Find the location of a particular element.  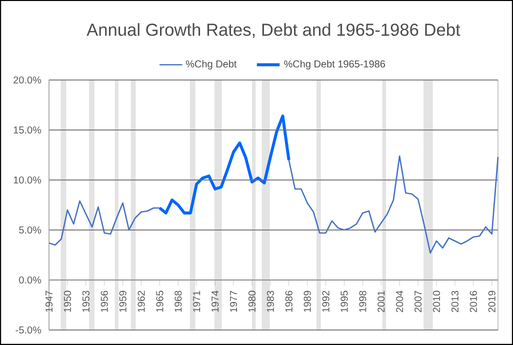

x-tick-label: 1986 is located at coordinates (288, 301).